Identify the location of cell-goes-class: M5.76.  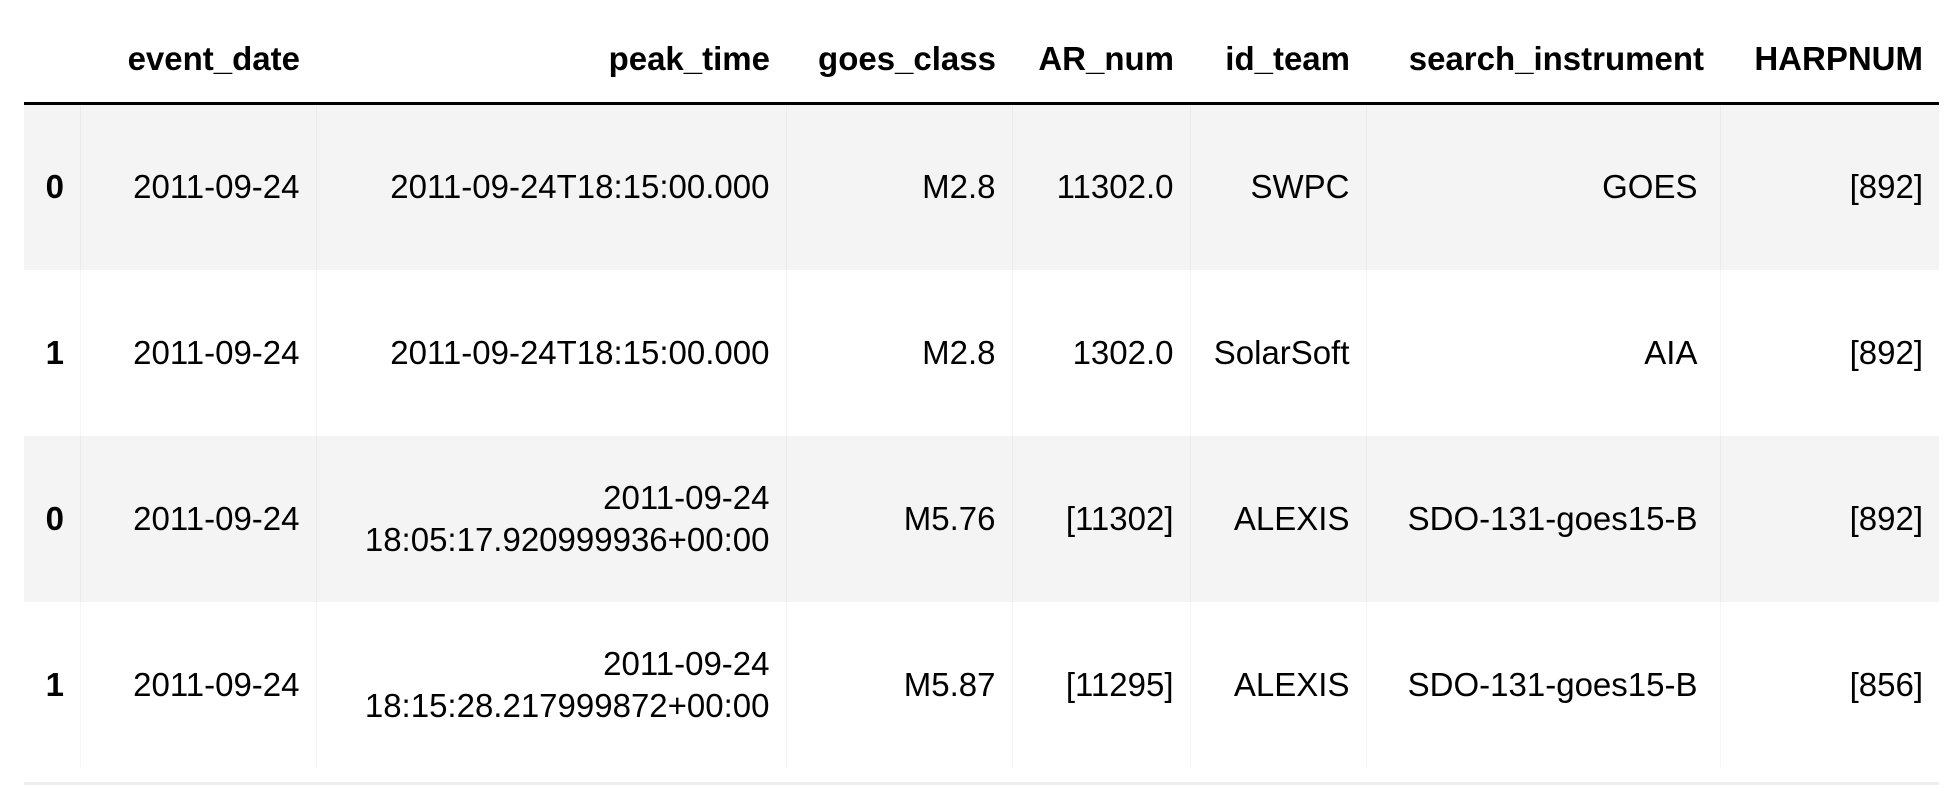
(899, 518).